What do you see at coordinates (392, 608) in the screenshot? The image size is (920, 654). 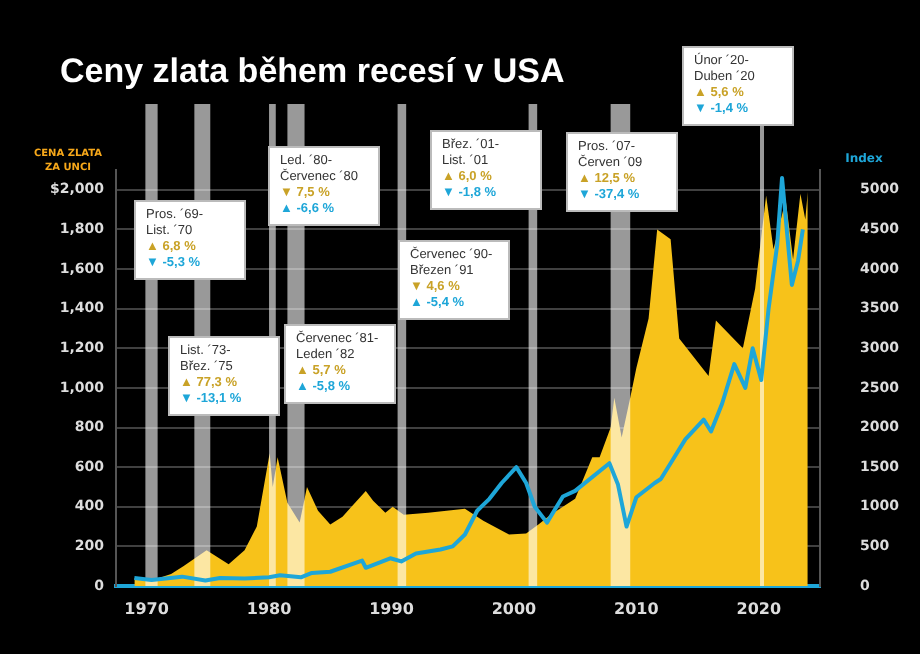 I see `x-tick-label: 1990` at bounding box center [392, 608].